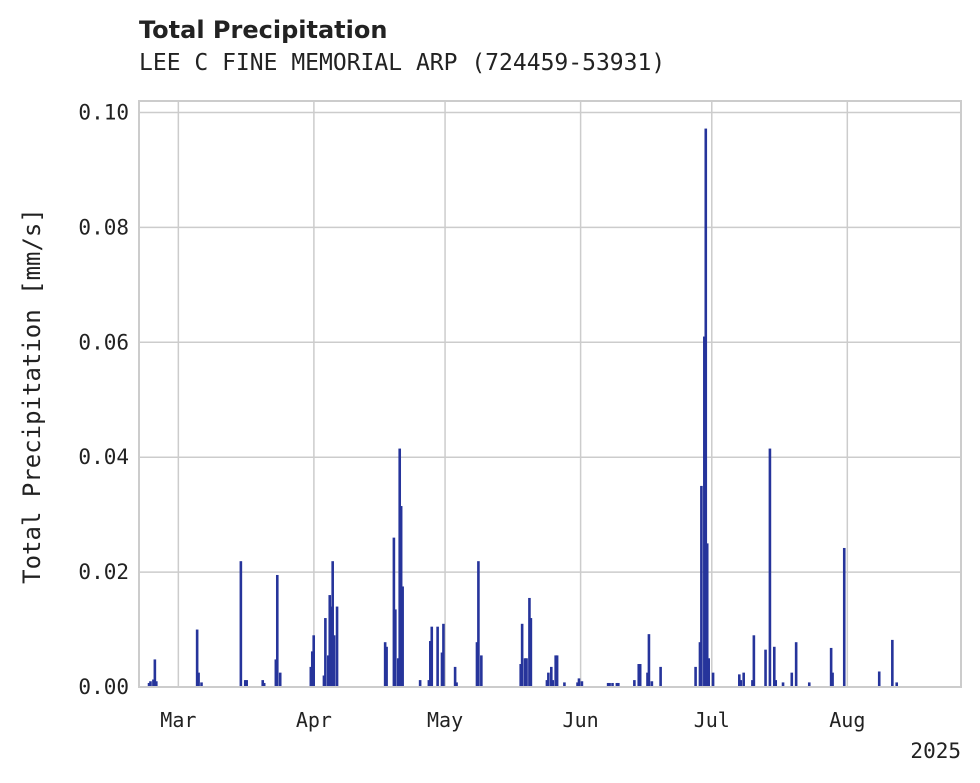  Describe the element at coordinates (103, 112) in the screenshot. I see `y-tick-label: 0.10` at that location.